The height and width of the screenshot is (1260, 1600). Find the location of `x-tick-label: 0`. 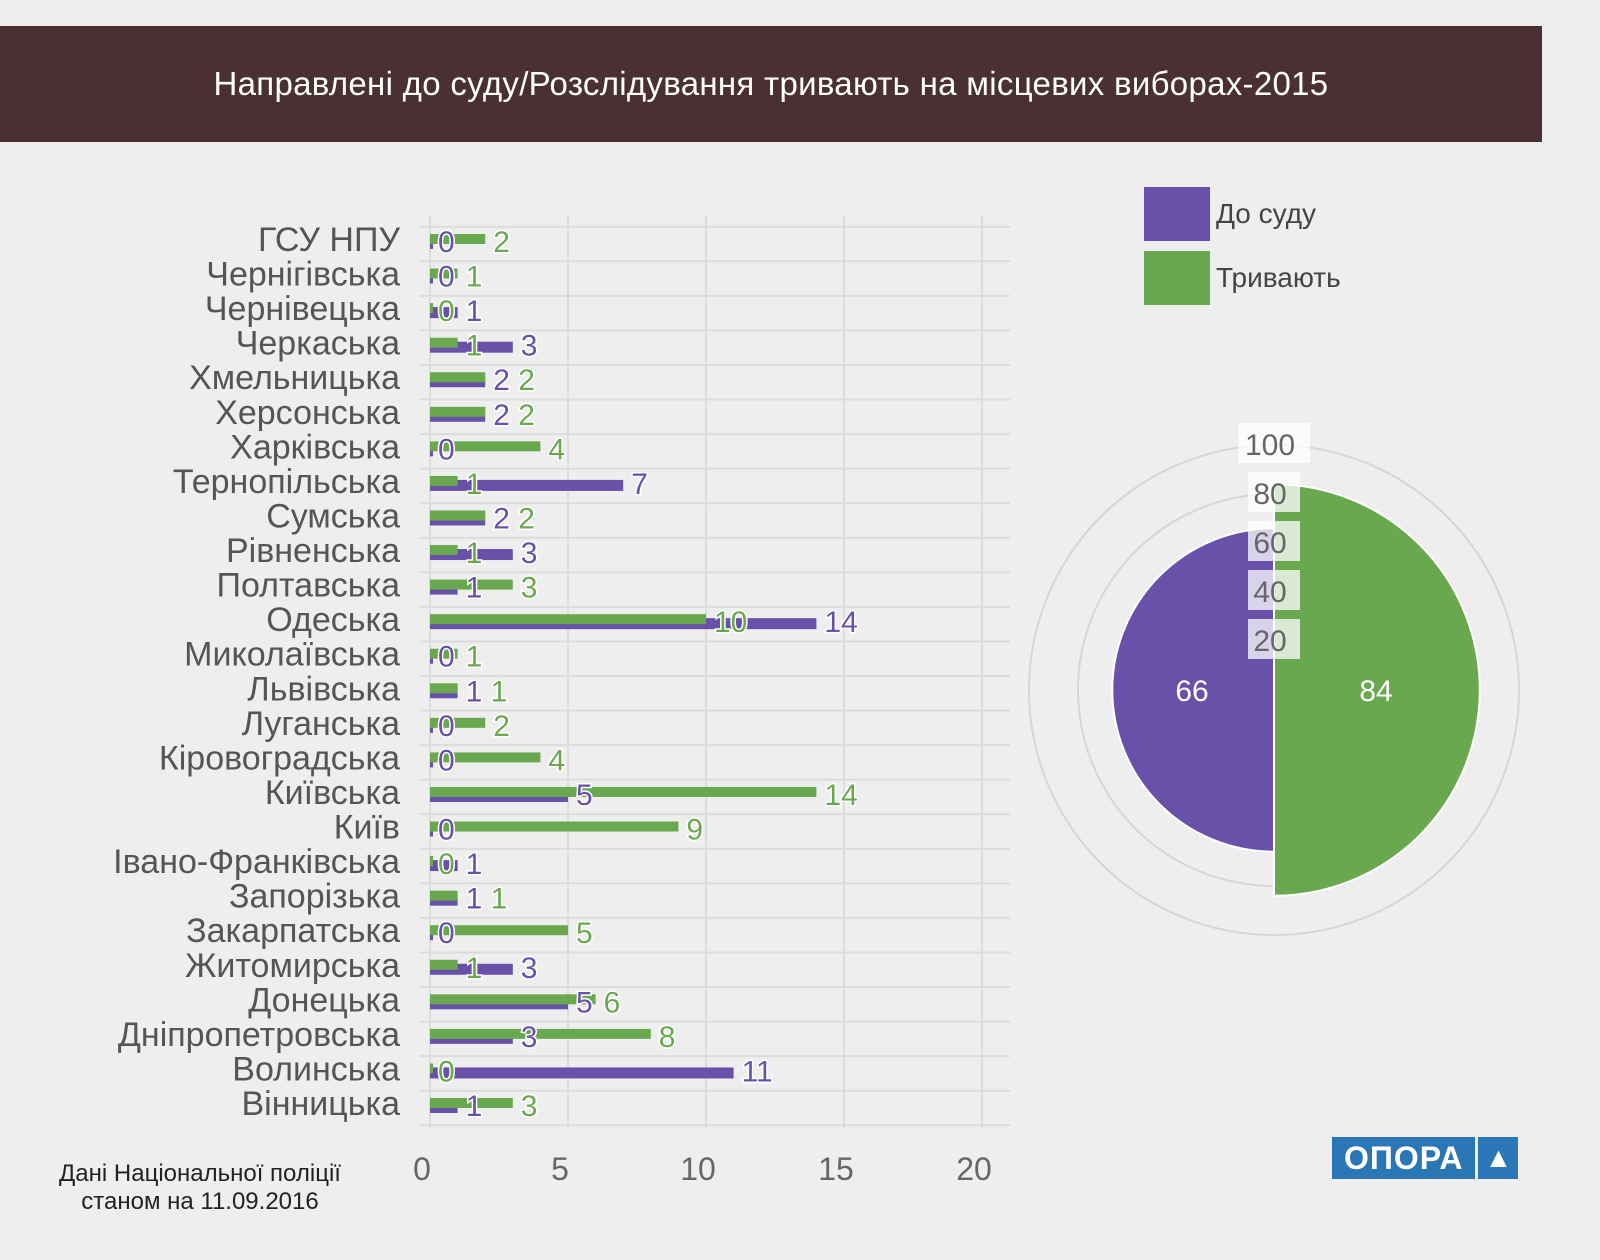

x-tick-label: 0 is located at coordinates (422, 1169).